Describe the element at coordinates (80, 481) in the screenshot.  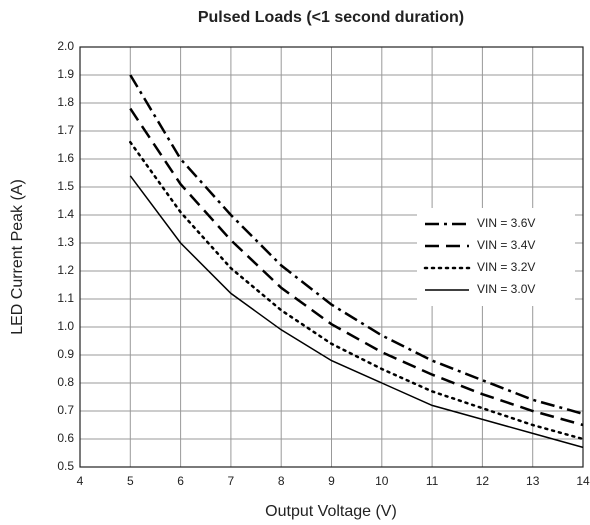
I see `x-tick-label: 4` at that location.